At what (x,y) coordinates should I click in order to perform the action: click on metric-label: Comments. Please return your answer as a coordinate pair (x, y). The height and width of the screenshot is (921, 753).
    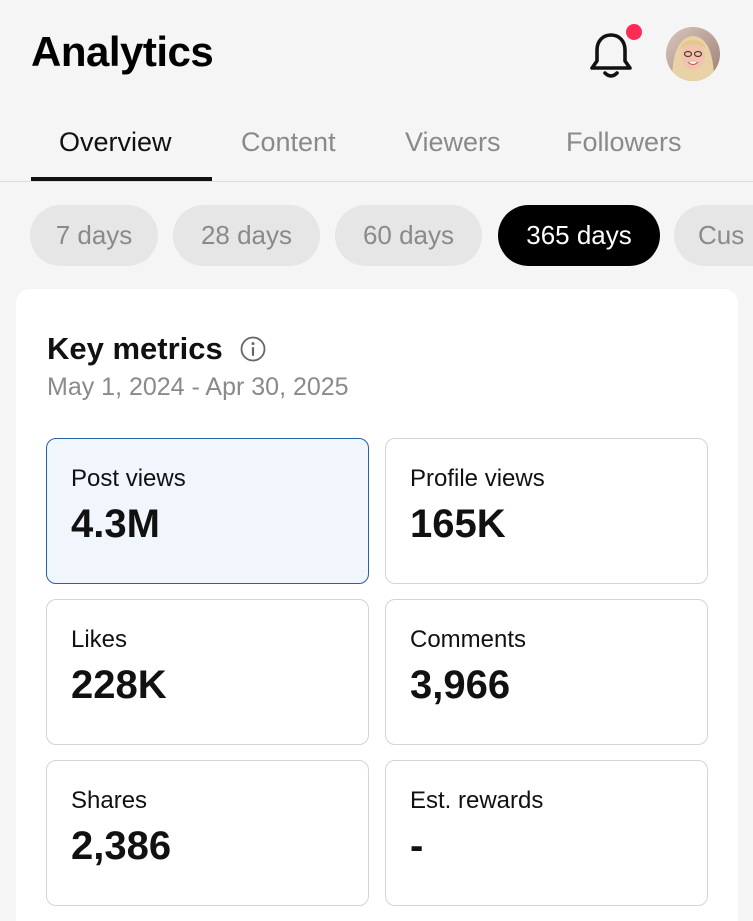
    Looking at the image, I should click on (468, 639).